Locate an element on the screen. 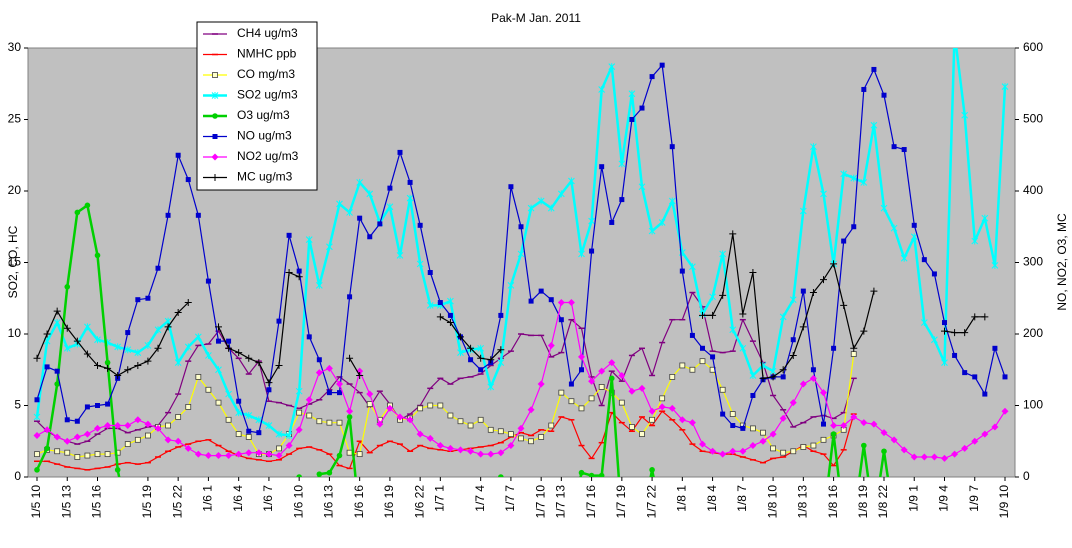 Image resolution: width=1072 pixels, height=548 pixels. x-tick-label: 1/7 16 is located at coordinates (591, 502).